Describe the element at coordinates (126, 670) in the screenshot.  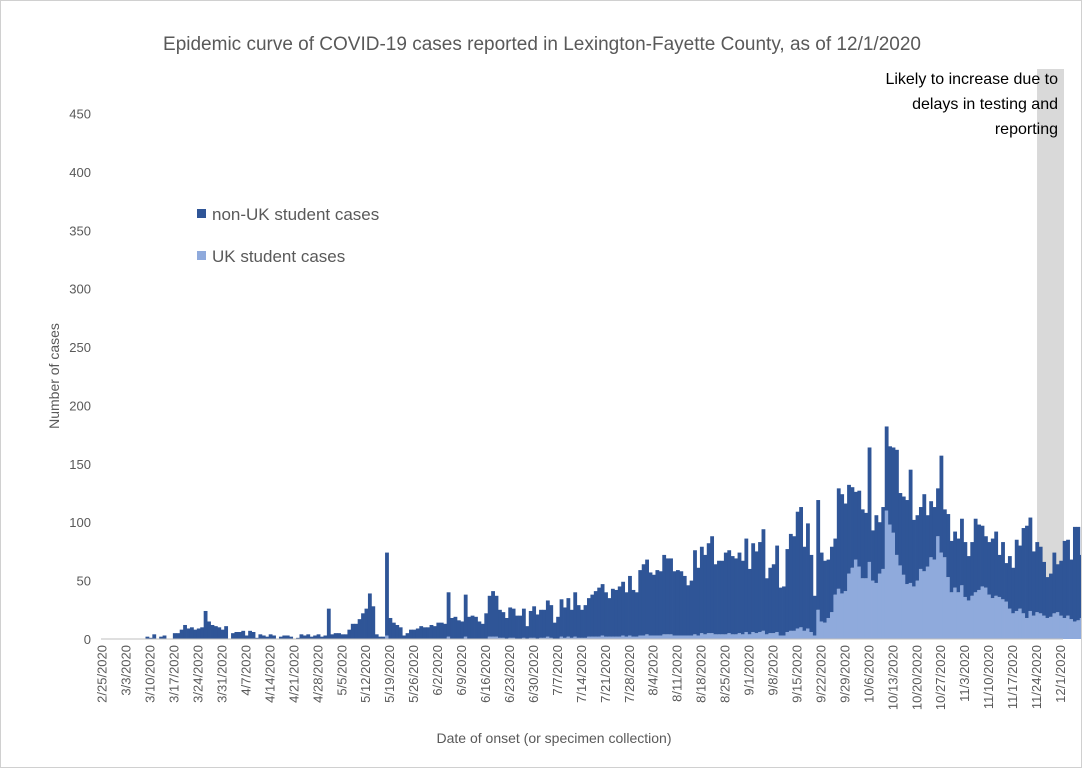
I see `x-tick-label: 3/3/2020` at that location.